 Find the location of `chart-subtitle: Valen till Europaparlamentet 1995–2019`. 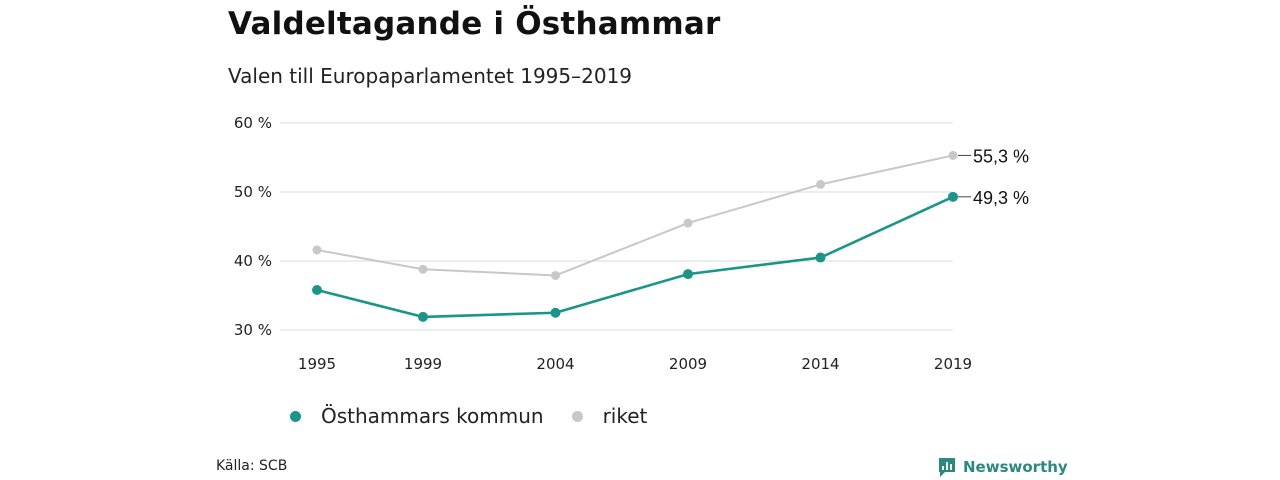

chart-subtitle: Valen till Europaparlamentet 1995–2019 is located at coordinates (430, 76).